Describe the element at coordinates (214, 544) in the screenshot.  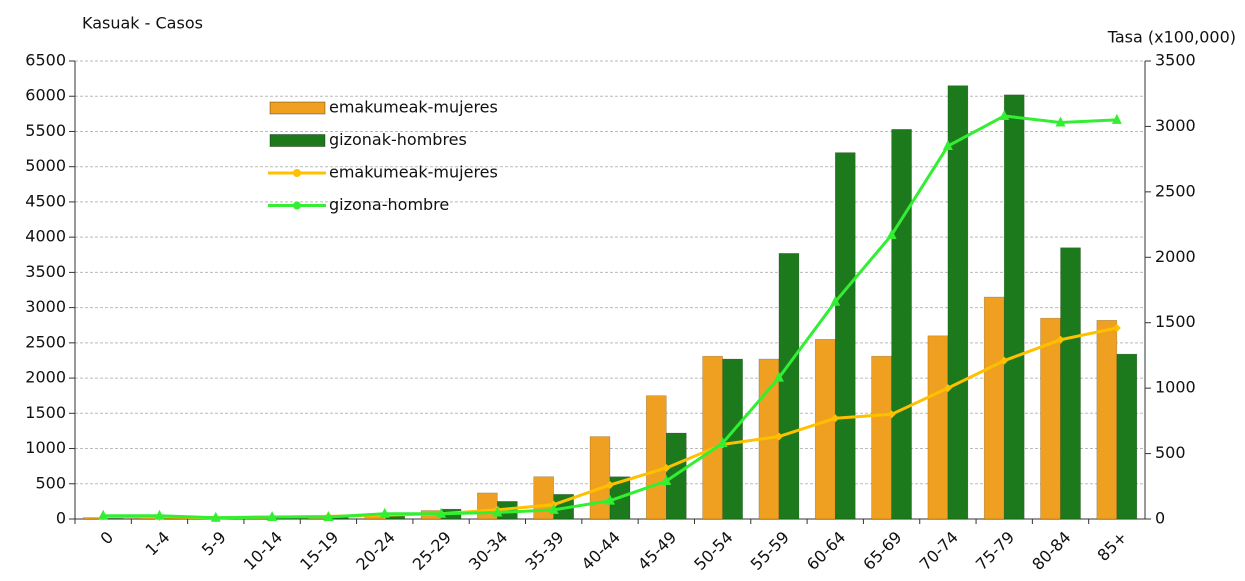
I see `x-tick-label: 5-9` at that location.